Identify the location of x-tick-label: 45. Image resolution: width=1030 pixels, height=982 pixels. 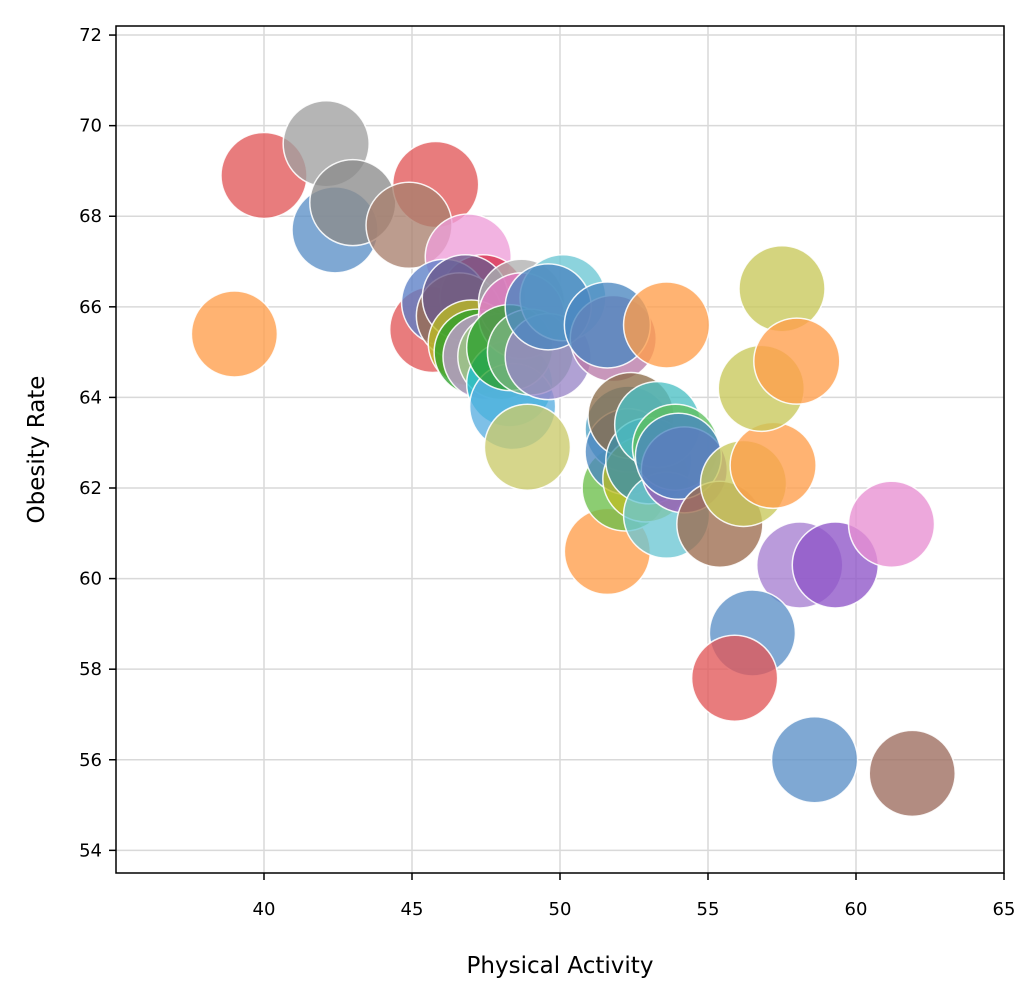
(412, 909).